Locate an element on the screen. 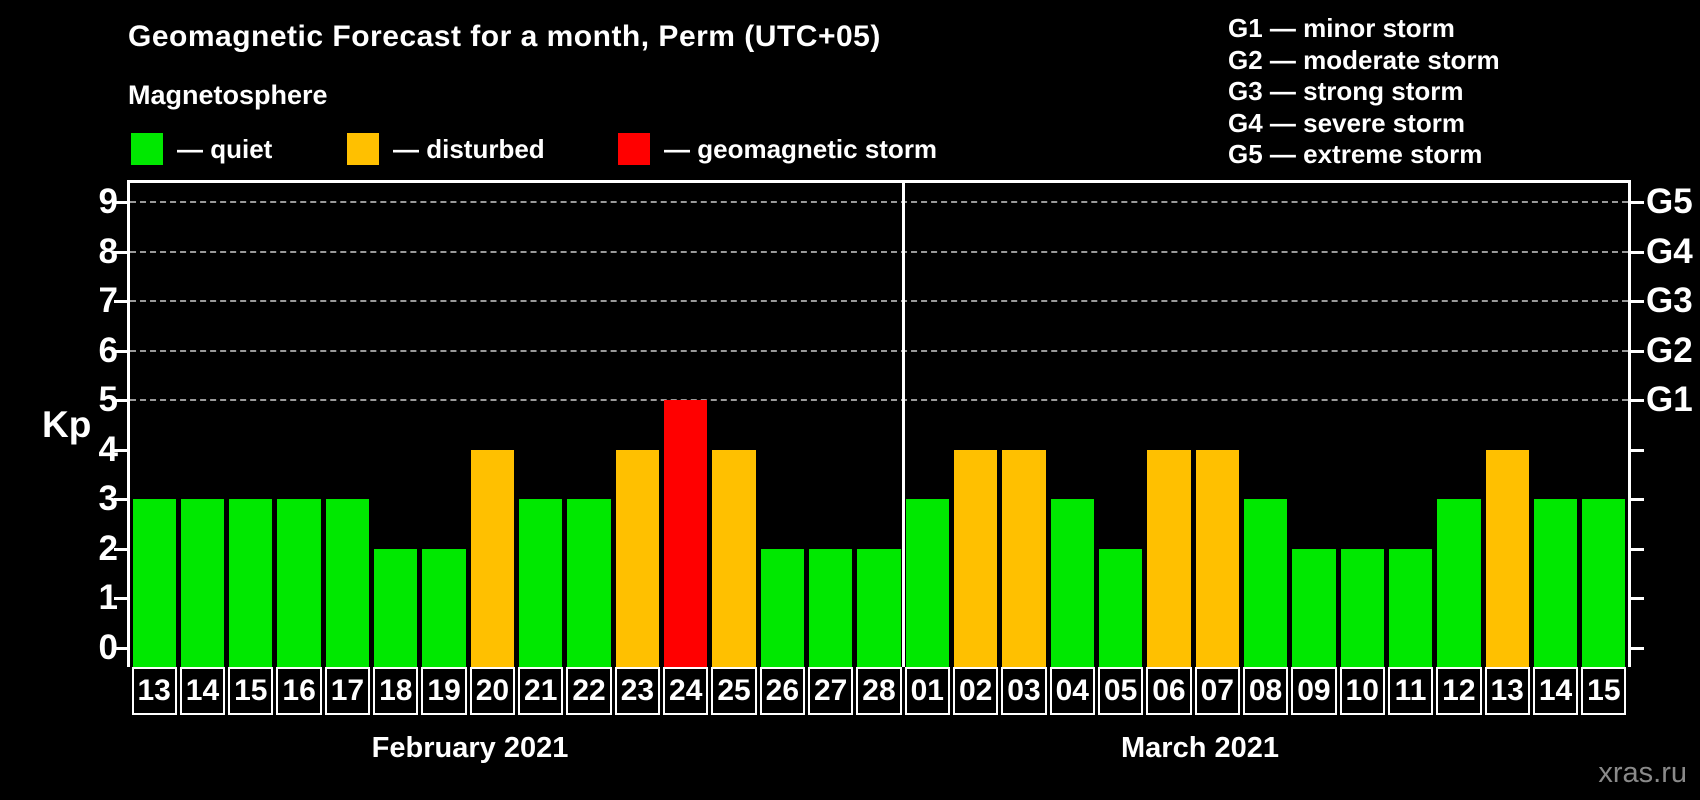 This screenshot has height=800, width=1700. date-cell: 26 is located at coordinates (782, 691).